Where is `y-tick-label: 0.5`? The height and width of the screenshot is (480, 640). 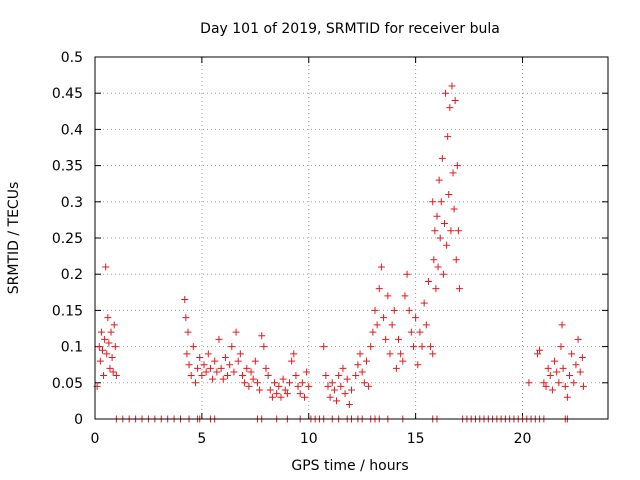 y-tick-label: 0.5 is located at coordinates (72, 58).